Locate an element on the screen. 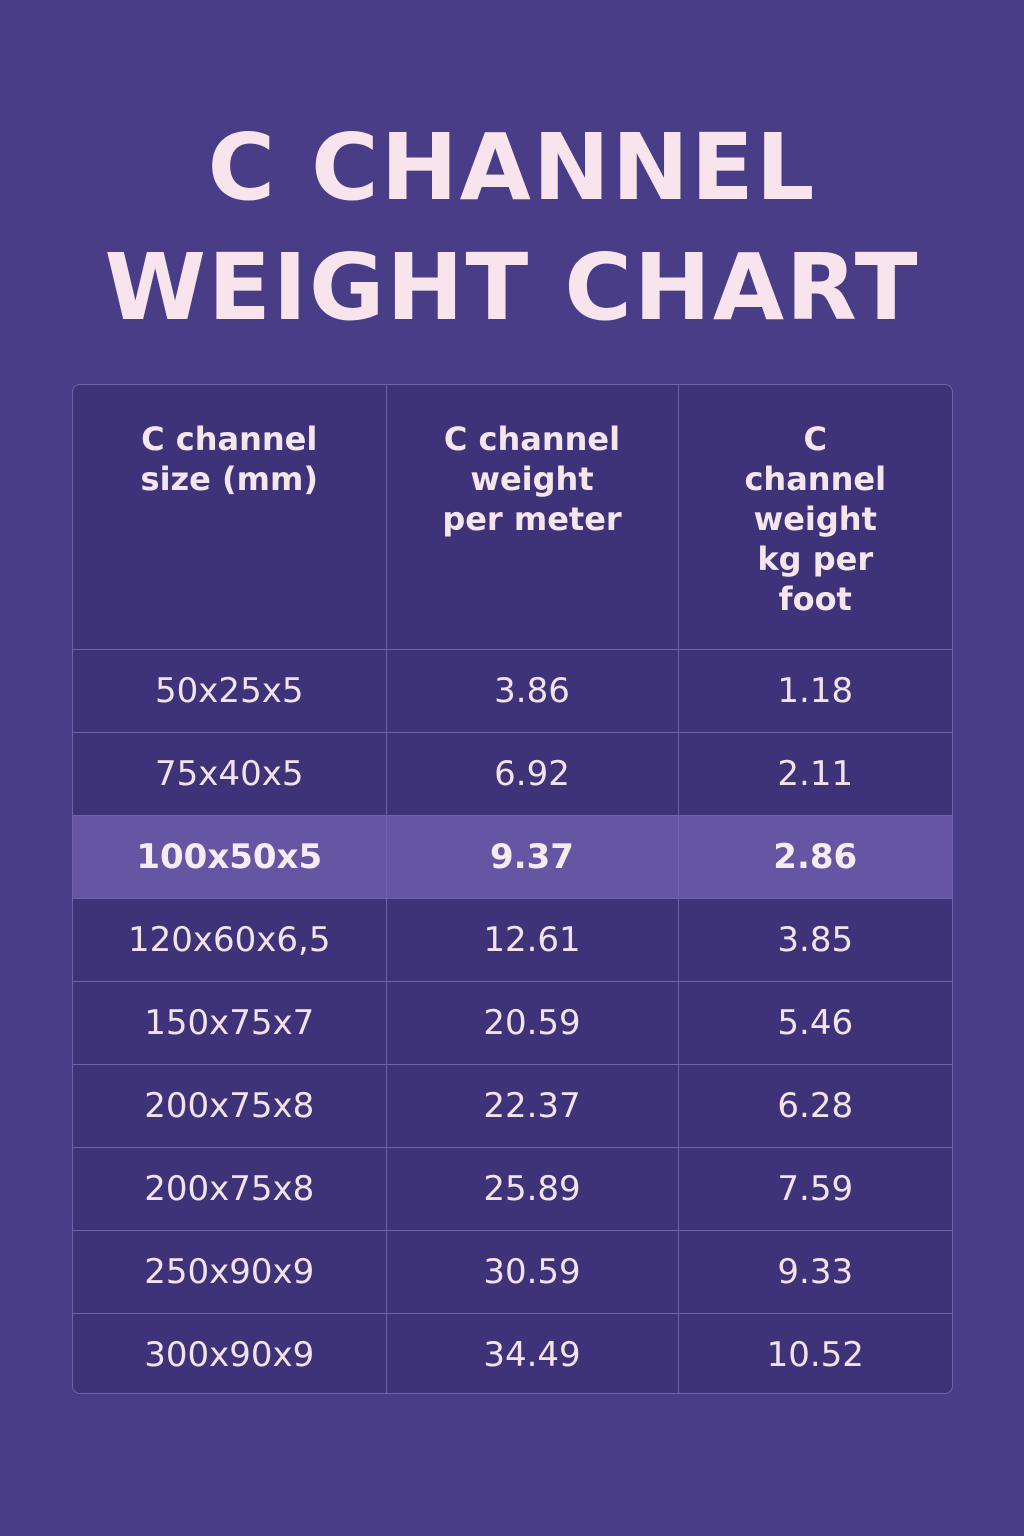 Image resolution: width=1024 pixels, height=1536 pixels. table-row: 200x75x8 25.89 7.59 is located at coordinates (512, 1189).